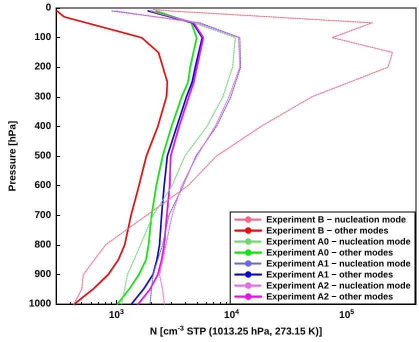 The image size is (419, 342). What do you see at coordinates (330, 275) in the screenshot?
I see `legend-label: Experiment A1 − other modes` at bounding box center [330, 275].